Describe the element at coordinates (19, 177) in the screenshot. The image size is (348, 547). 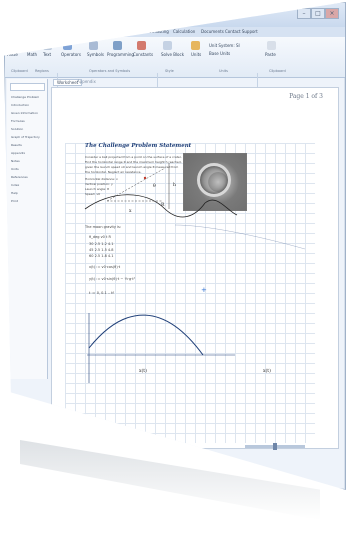
I see `sidebar-item-references: References` at that location.